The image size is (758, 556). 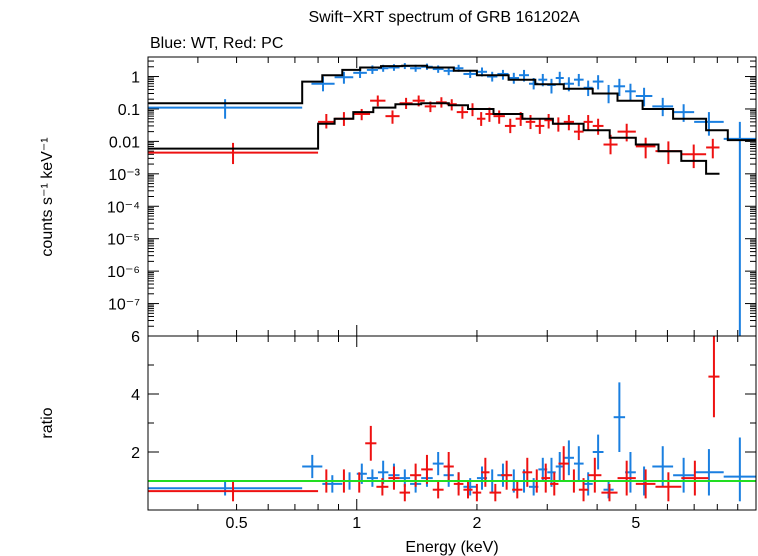 I want to click on x-tick-label: 0.5, so click(x=236, y=523).